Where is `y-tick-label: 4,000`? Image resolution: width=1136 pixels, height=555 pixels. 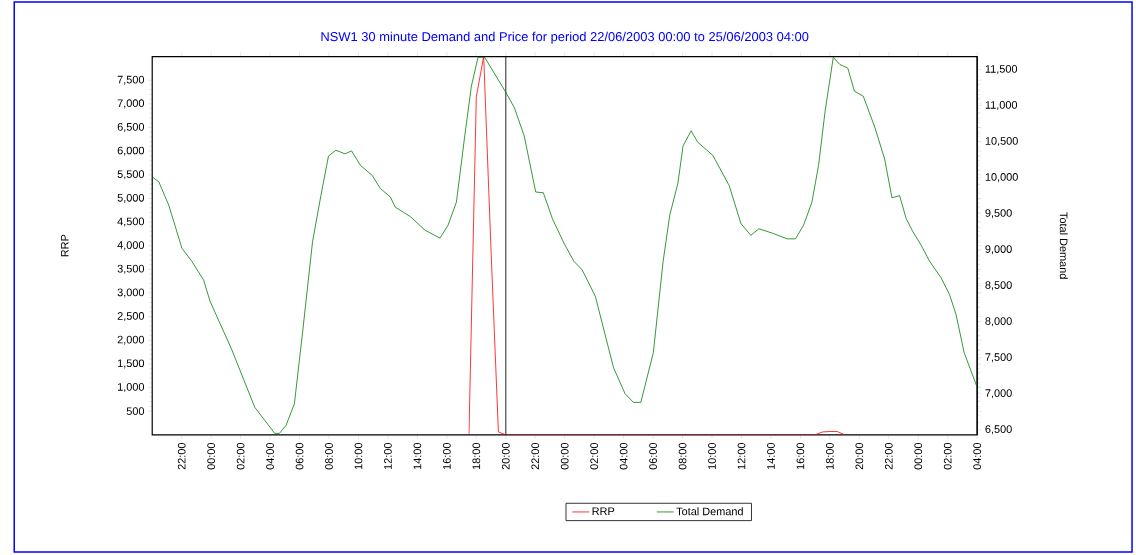
y-tick-label: 4,000 is located at coordinates (131, 246).